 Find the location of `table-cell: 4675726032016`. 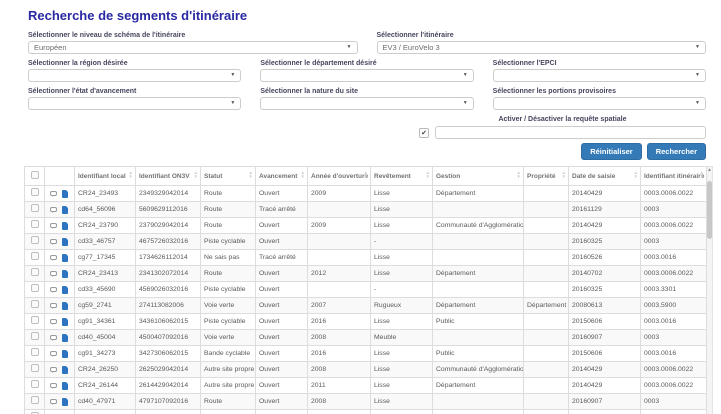

table-cell: 4675726032016 is located at coordinates (168, 241).